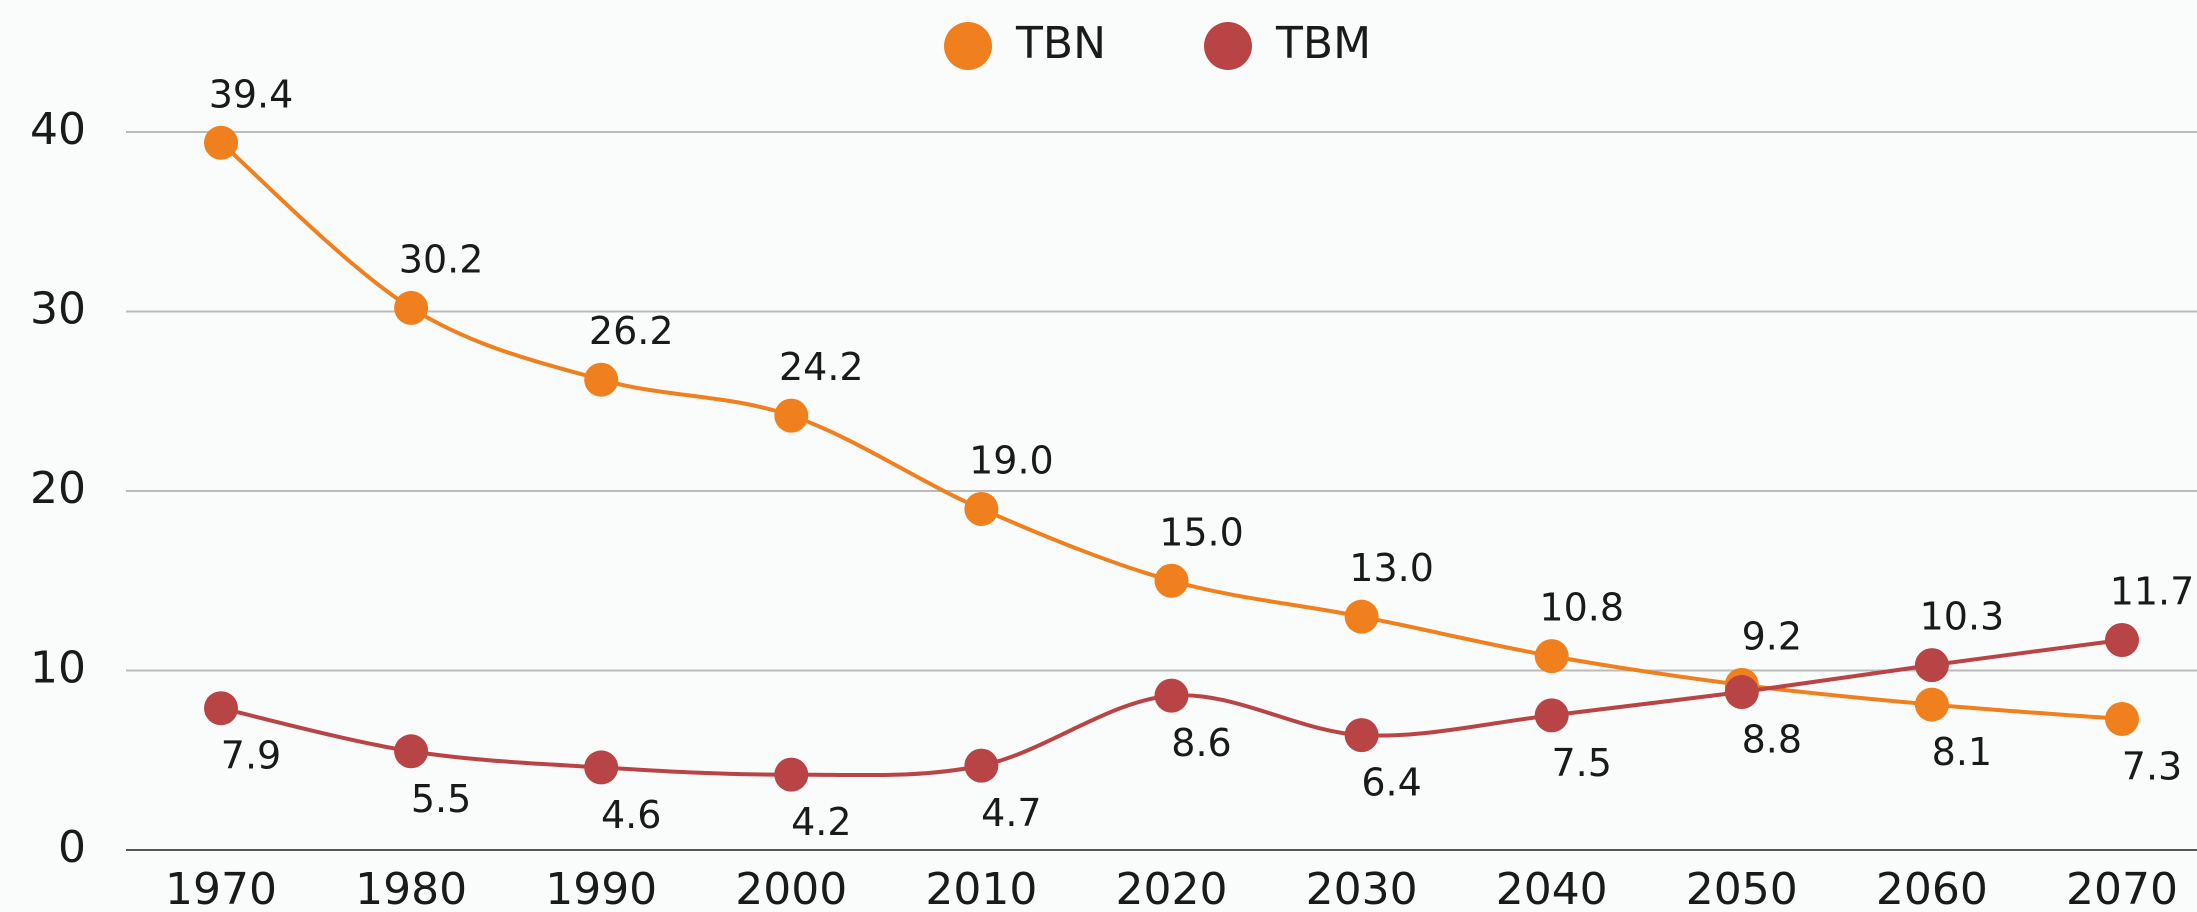  What do you see at coordinates (1742, 888) in the screenshot?
I see `x-tick-label: 2050` at bounding box center [1742, 888].